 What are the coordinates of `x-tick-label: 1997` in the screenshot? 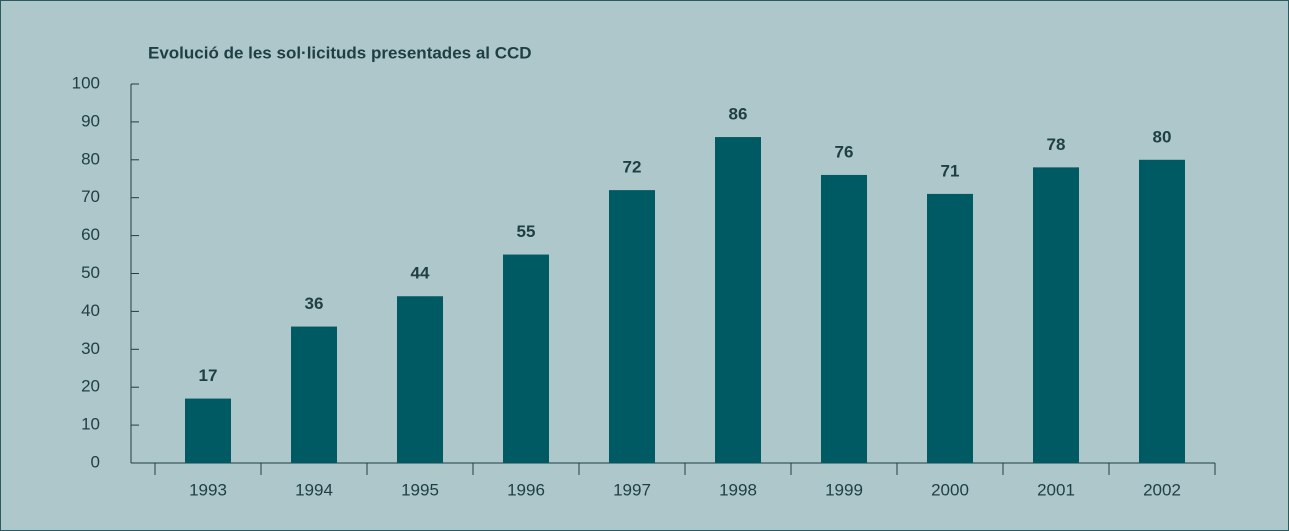 It's located at (632, 489).